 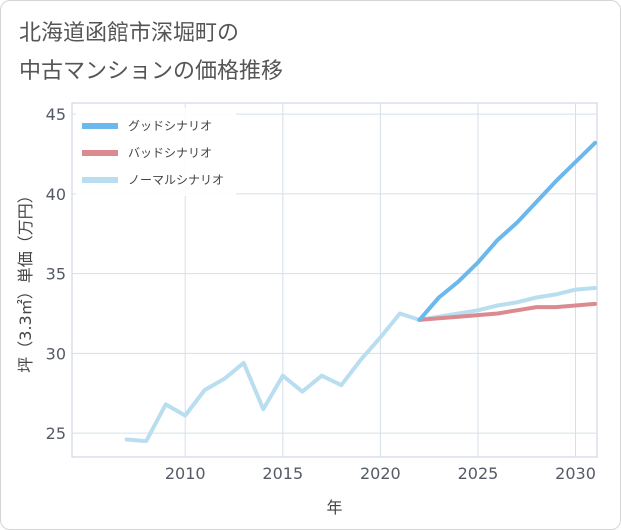 I want to click on legend-label-2: ノーマルシナリオ, so click(x=176, y=180).